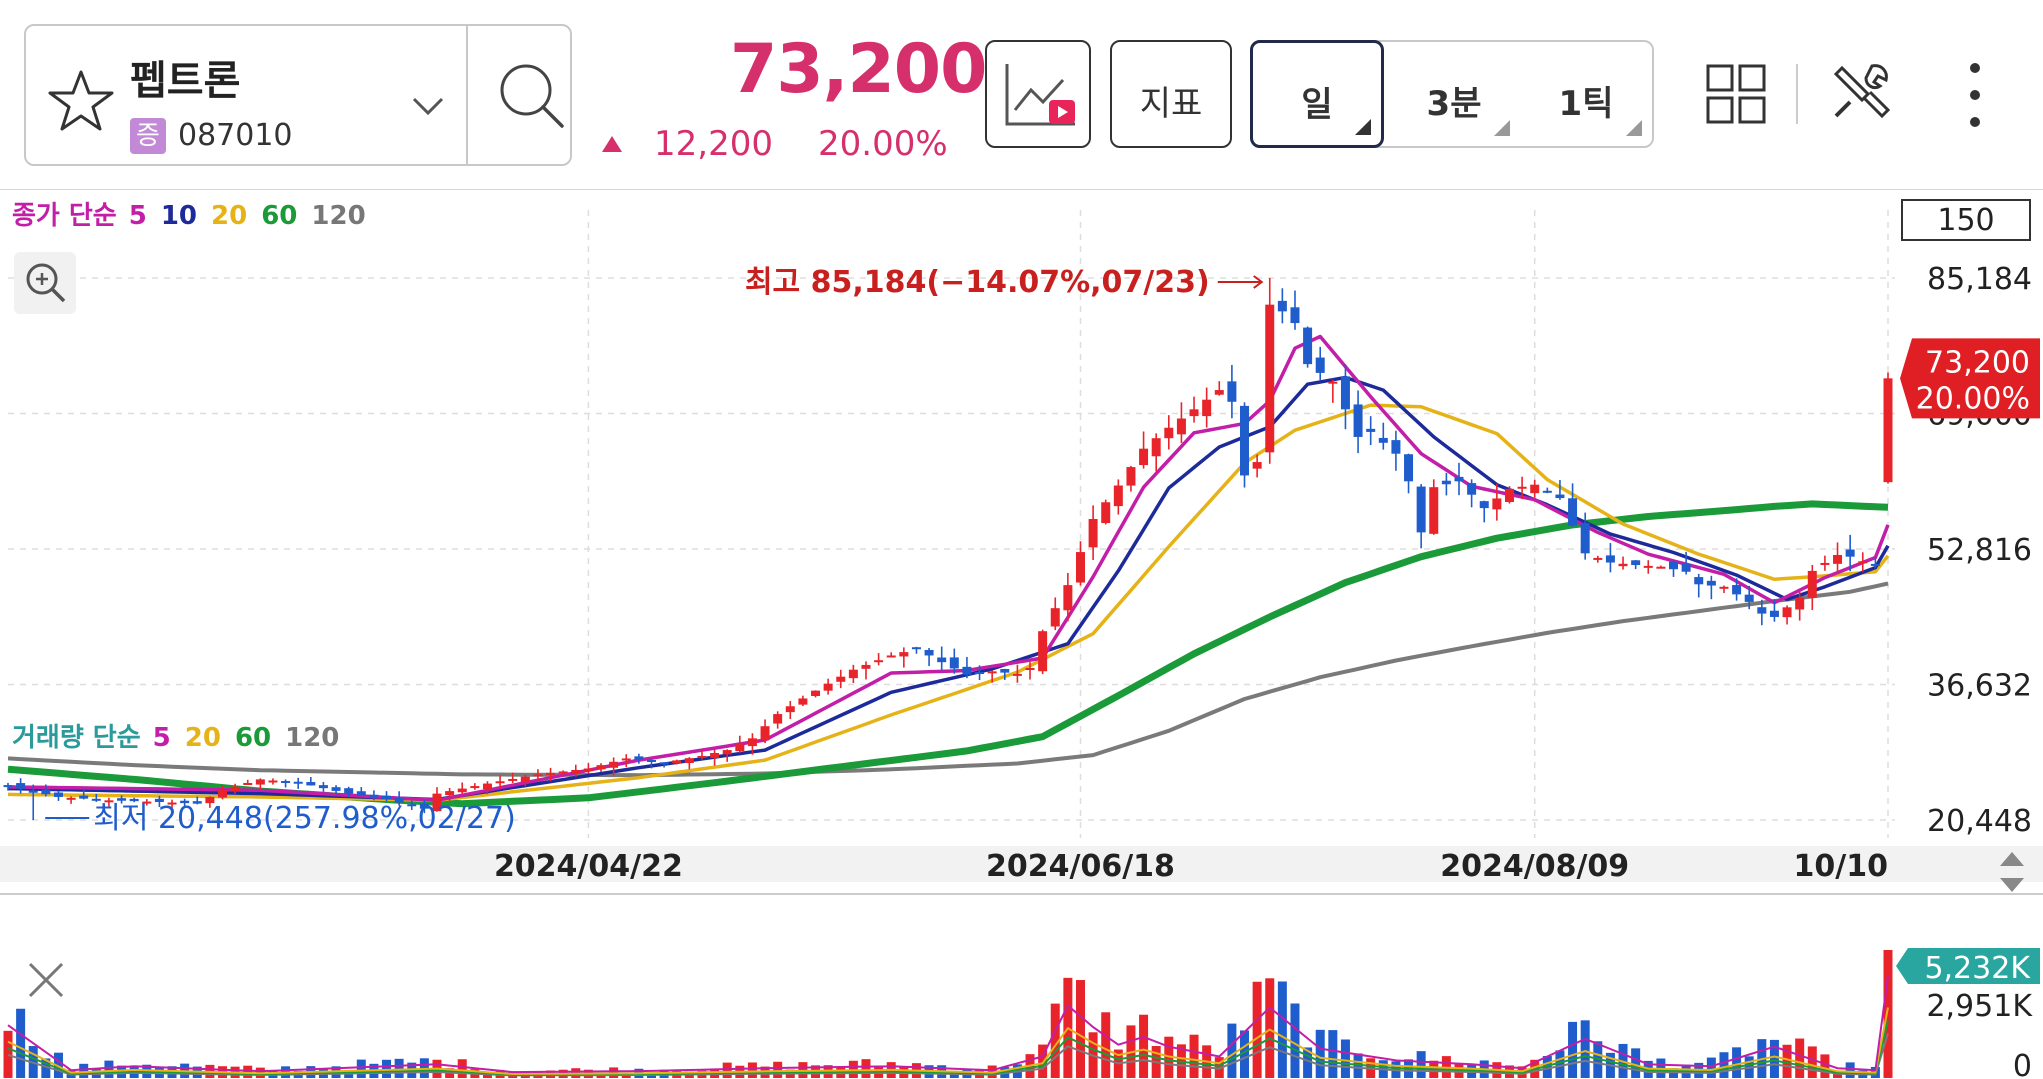 This screenshot has height=1079, width=2043. What do you see at coordinates (298, 95) in the screenshot?
I see `stock-selector: 펩트론 증 087010` at bounding box center [298, 95].